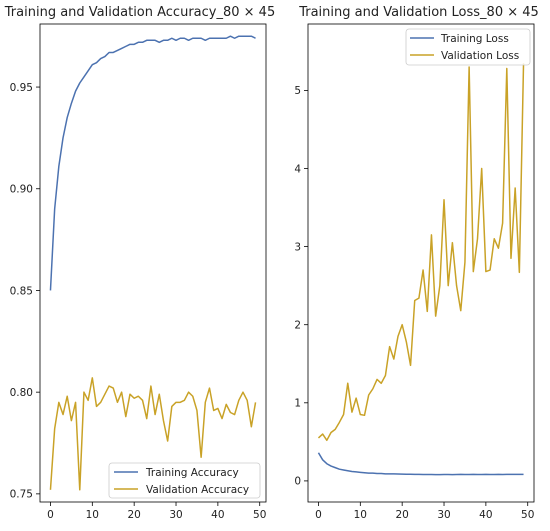  I want to click on loss-ytick-label: 2, so click(297, 326).